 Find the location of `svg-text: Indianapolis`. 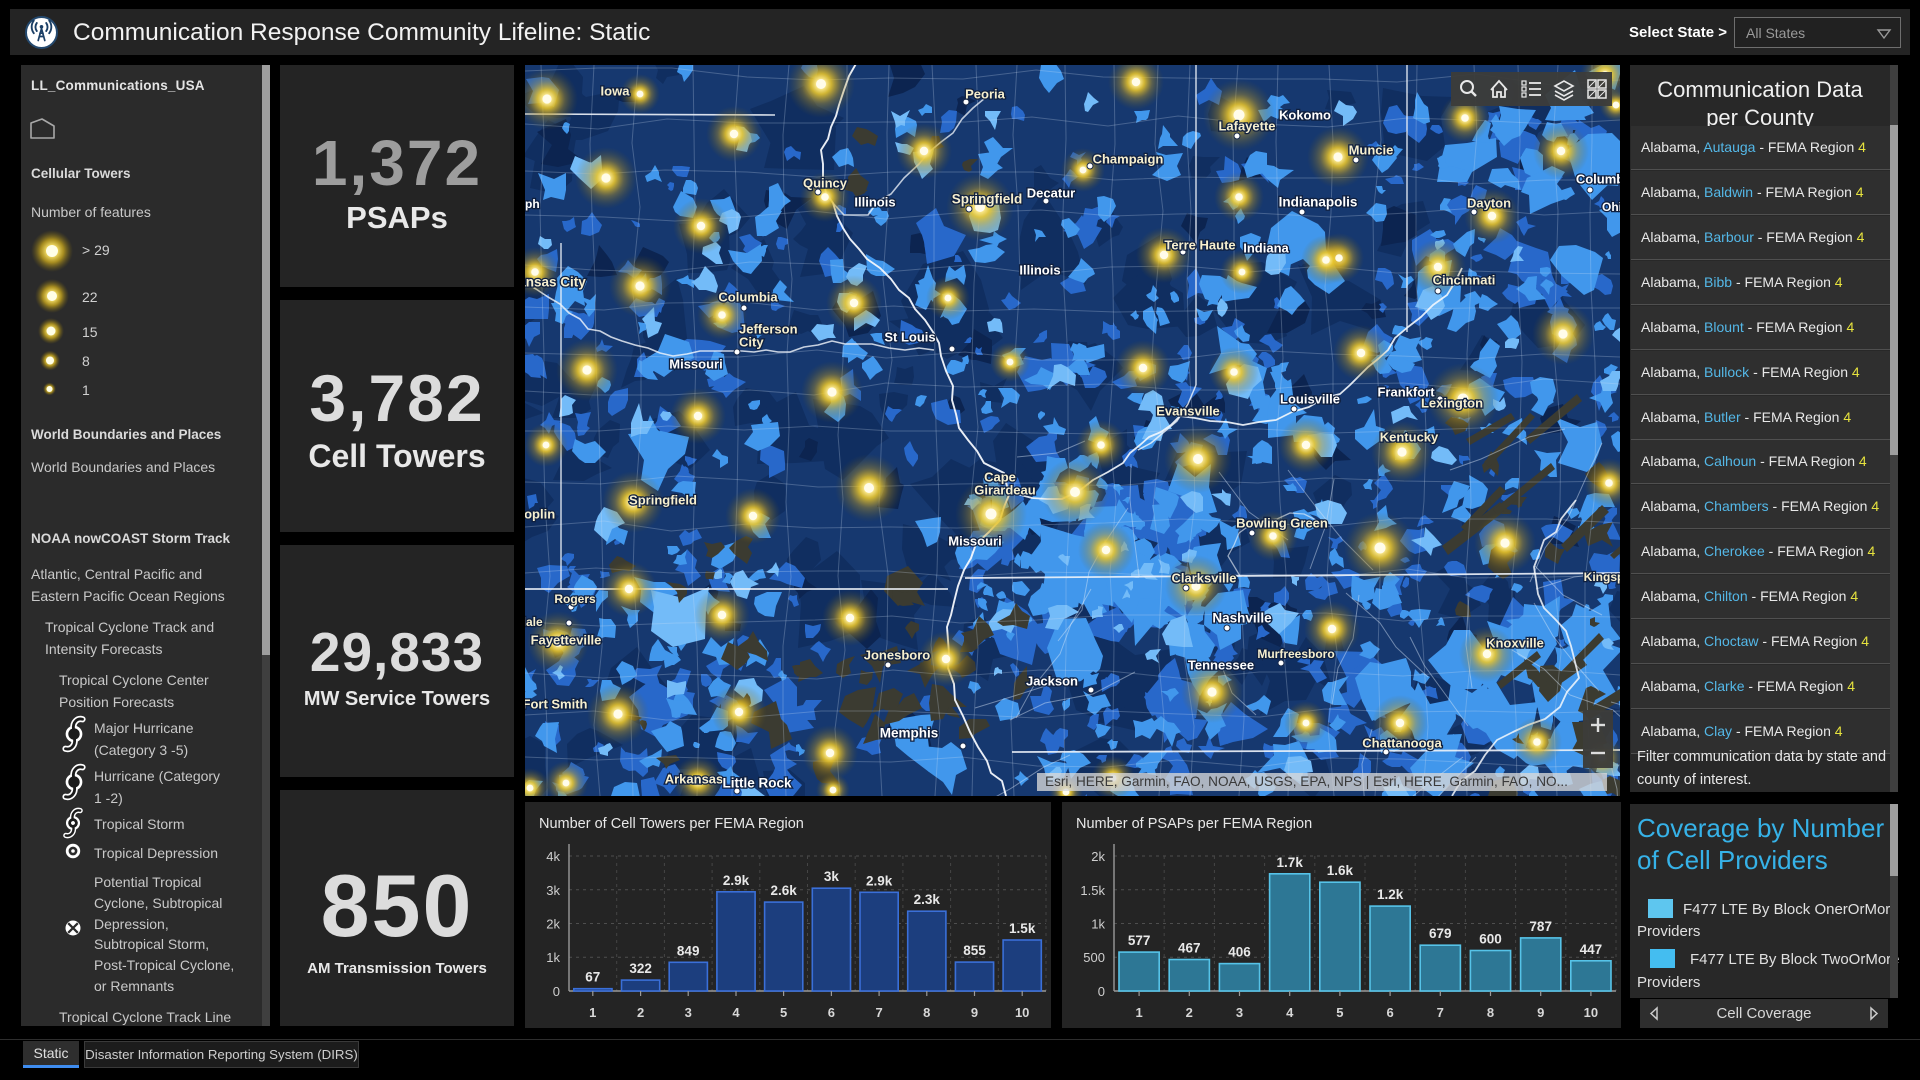

svg-text: Indianapolis is located at coordinates (1318, 202).